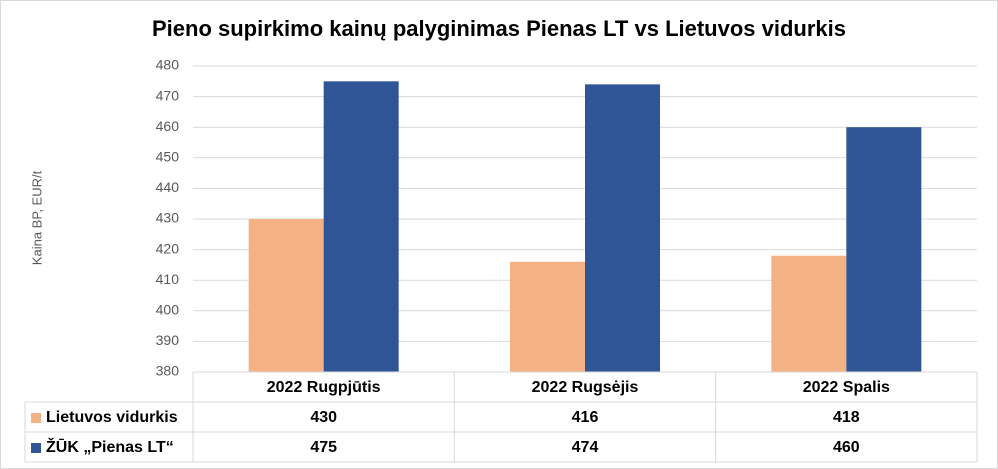 The height and width of the screenshot is (469, 998). What do you see at coordinates (323, 417) in the screenshot?
I see `table-value: 430` at bounding box center [323, 417].